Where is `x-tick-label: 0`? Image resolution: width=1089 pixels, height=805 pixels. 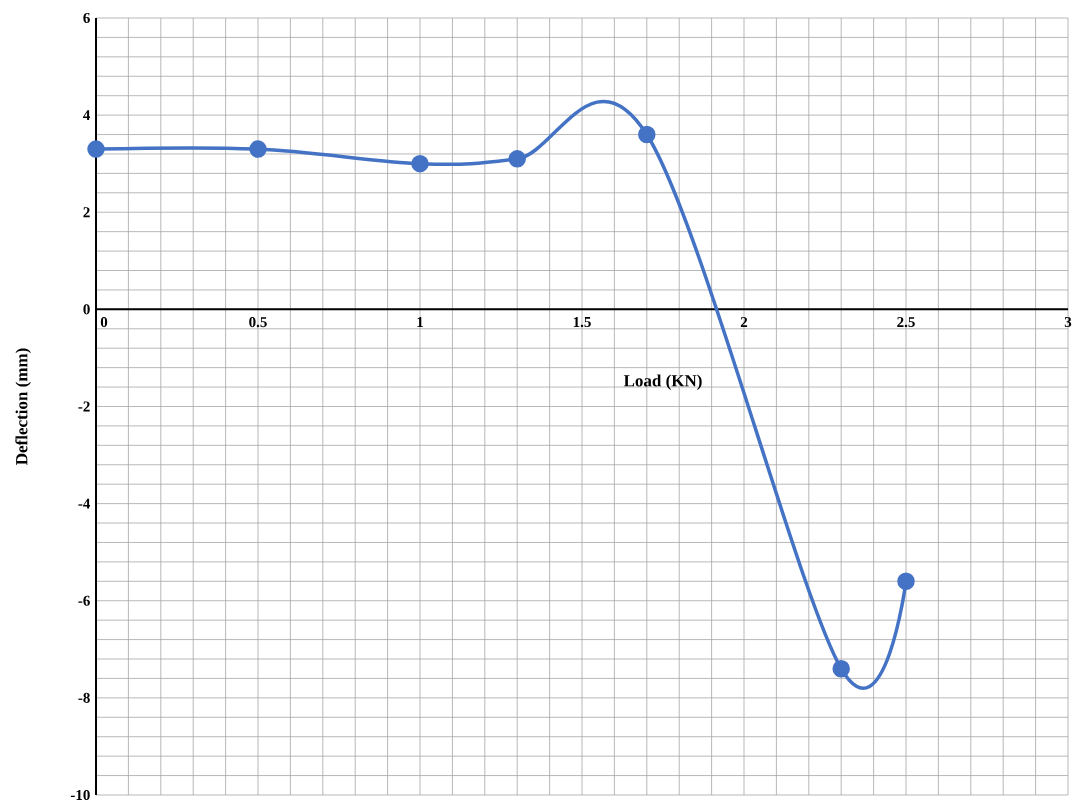 x-tick-label: 0 is located at coordinates (104, 322).